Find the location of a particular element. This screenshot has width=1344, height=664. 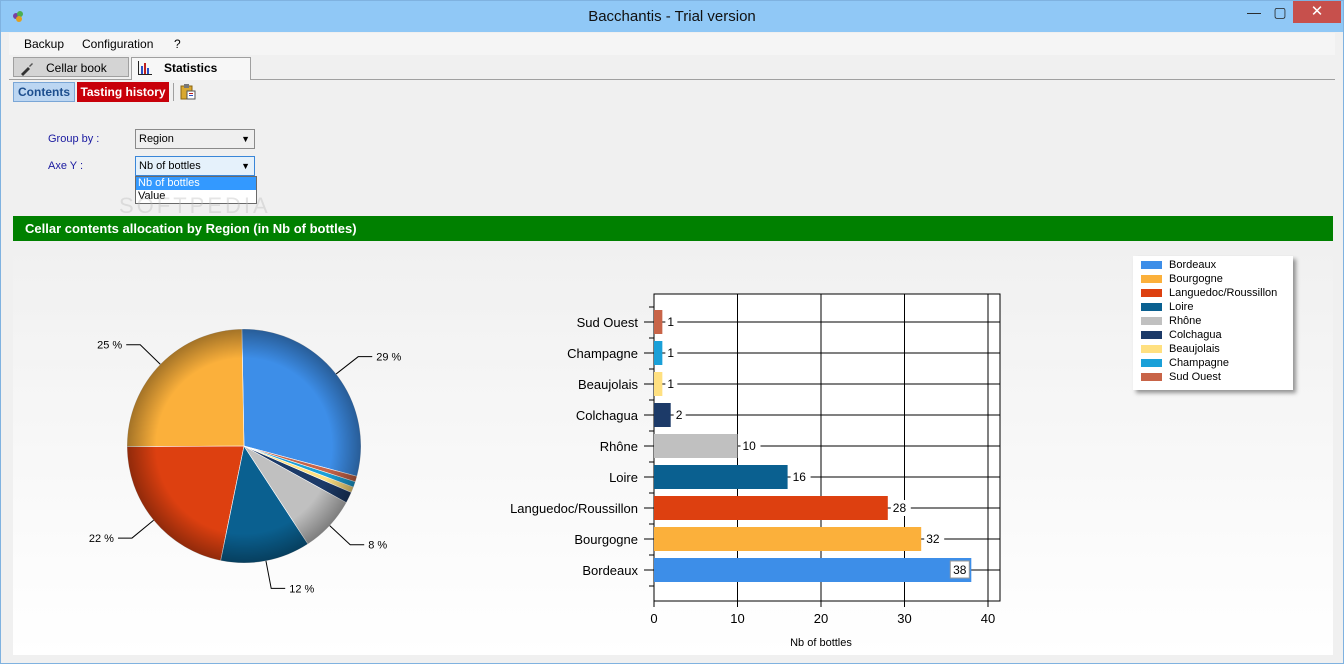

pie-chart: 29 % 25 % 22 % 12 % 8 % is located at coordinates (245, 461).